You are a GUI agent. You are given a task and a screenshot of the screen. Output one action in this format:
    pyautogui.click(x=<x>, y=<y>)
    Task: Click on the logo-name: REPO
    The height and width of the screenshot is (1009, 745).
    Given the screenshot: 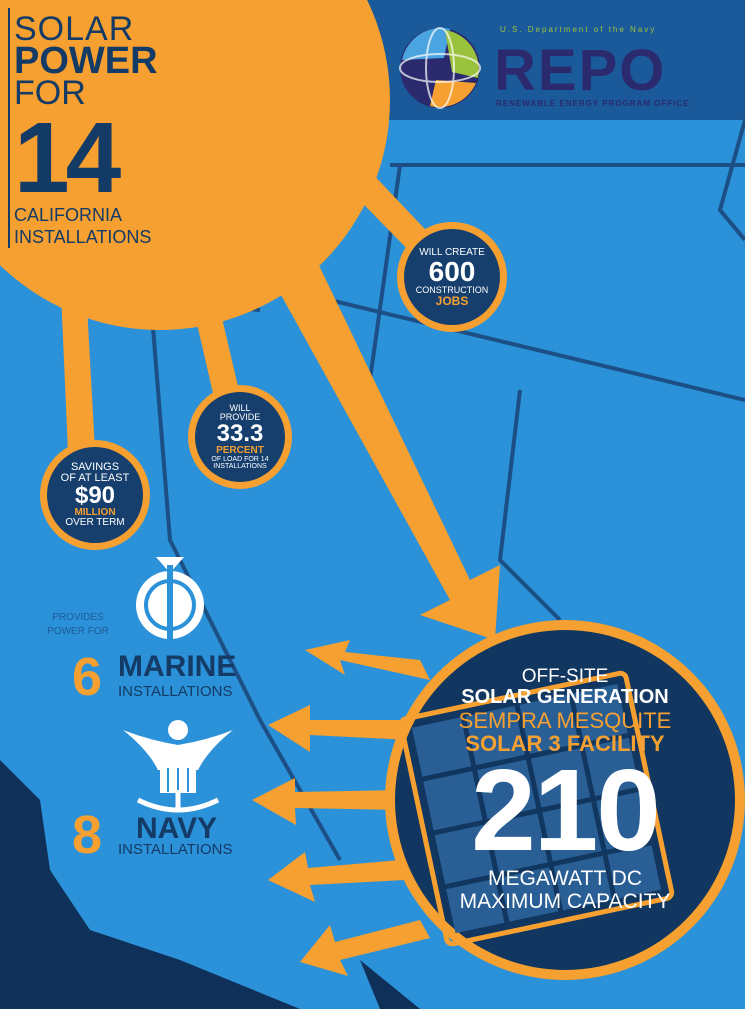 What is the action you would take?
    pyautogui.click(x=580, y=70)
    